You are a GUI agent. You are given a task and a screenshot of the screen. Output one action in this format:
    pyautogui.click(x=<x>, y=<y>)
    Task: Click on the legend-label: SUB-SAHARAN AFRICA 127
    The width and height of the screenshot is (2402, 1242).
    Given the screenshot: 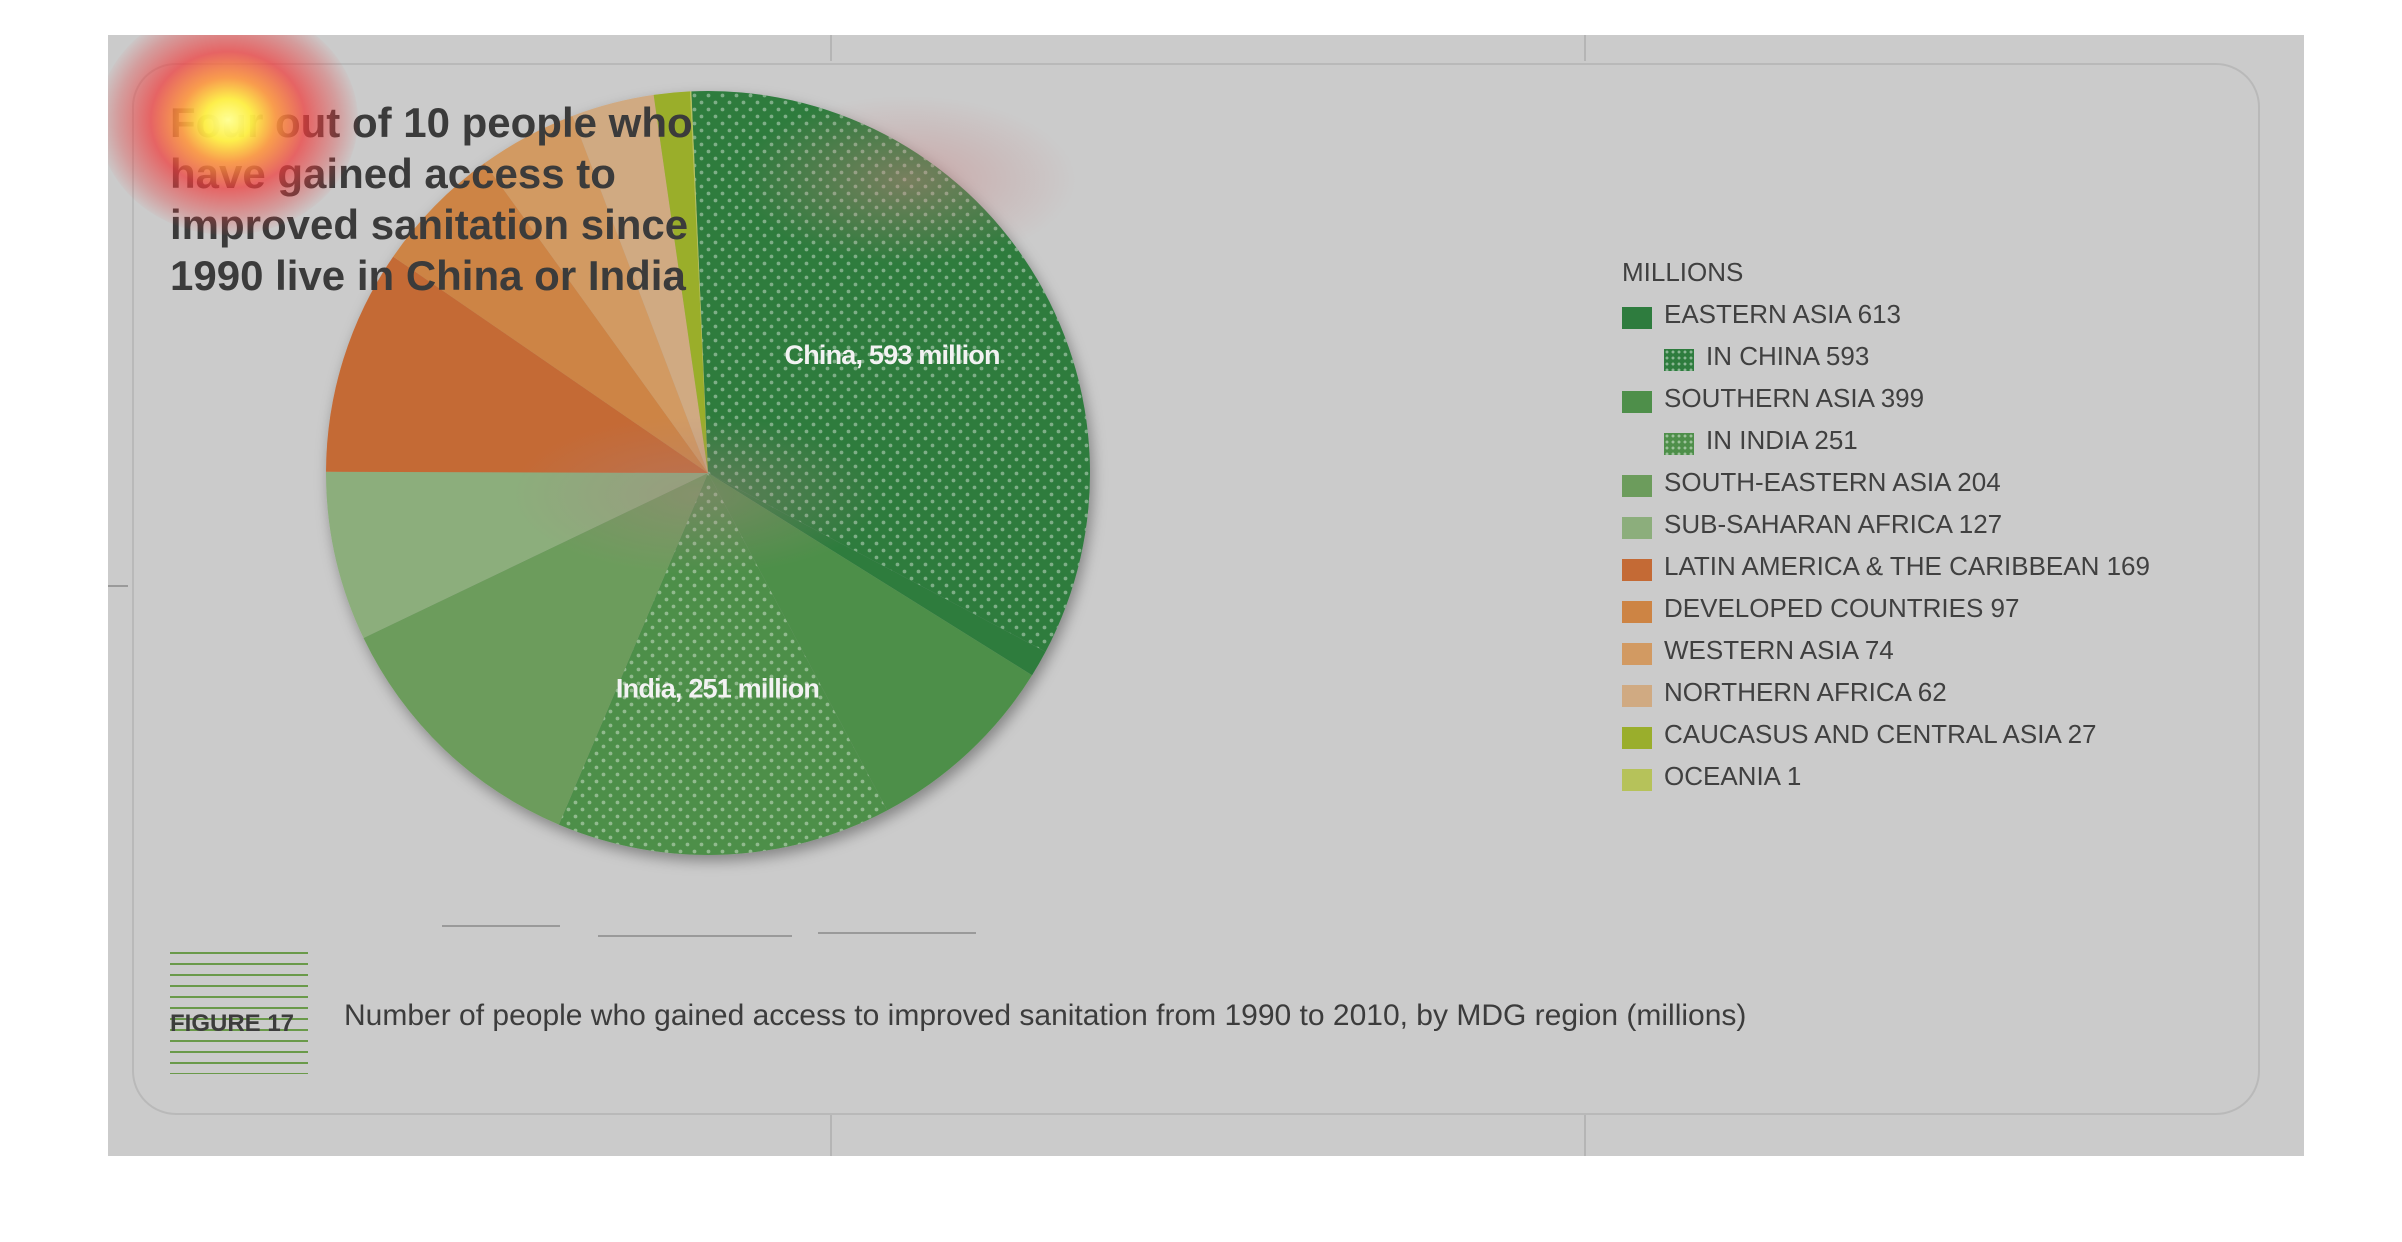 What is the action you would take?
    pyautogui.click(x=1833, y=524)
    